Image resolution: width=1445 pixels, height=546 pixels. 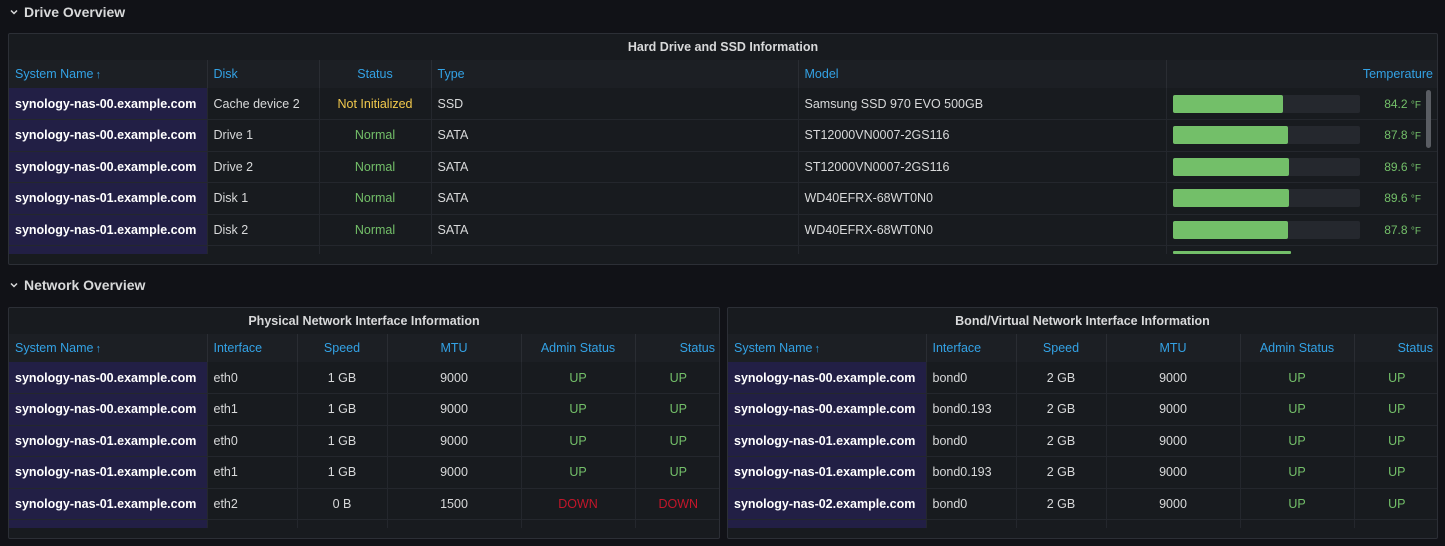 I want to click on network-overview-title: Network Overview, so click(x=85, y=285).